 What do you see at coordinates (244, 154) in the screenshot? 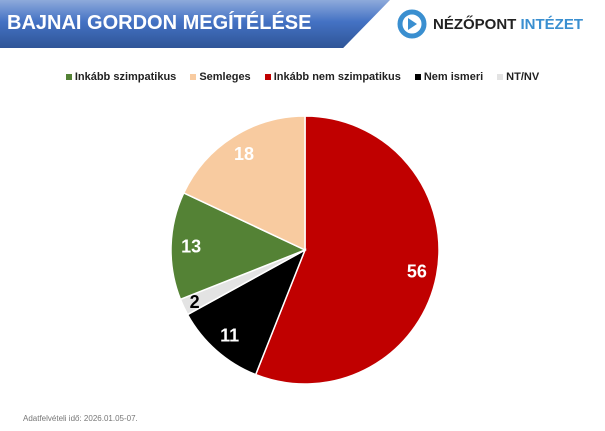
I see `data-label: 18` at bounding box center [244, 154].